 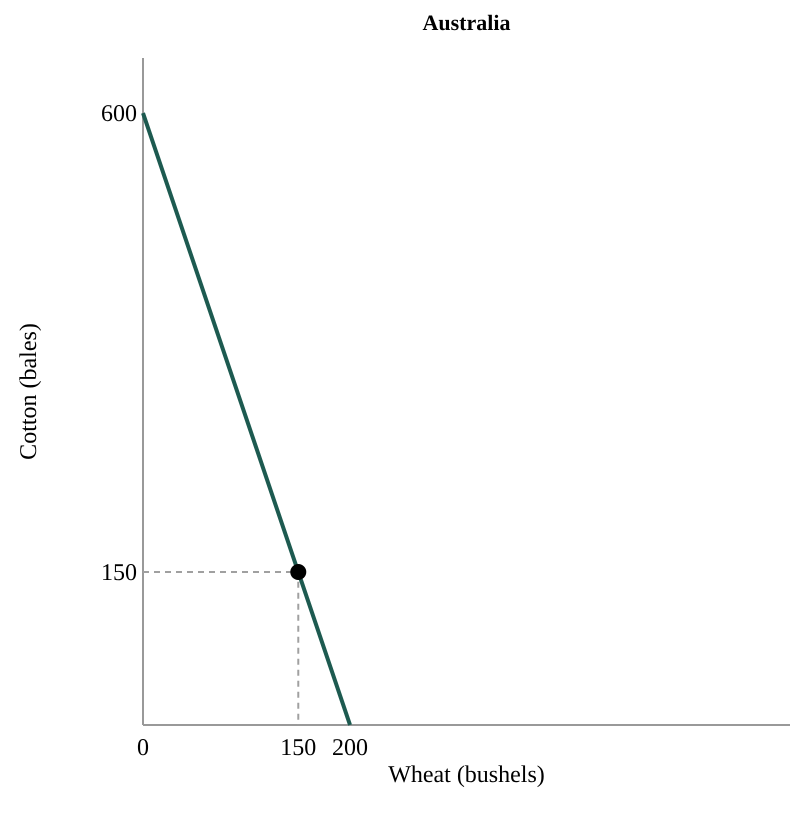 What do you see at coordinates (143, 748) in the screenshot?
I see `x-tick-label: 0` at bounding box center [143, 748].